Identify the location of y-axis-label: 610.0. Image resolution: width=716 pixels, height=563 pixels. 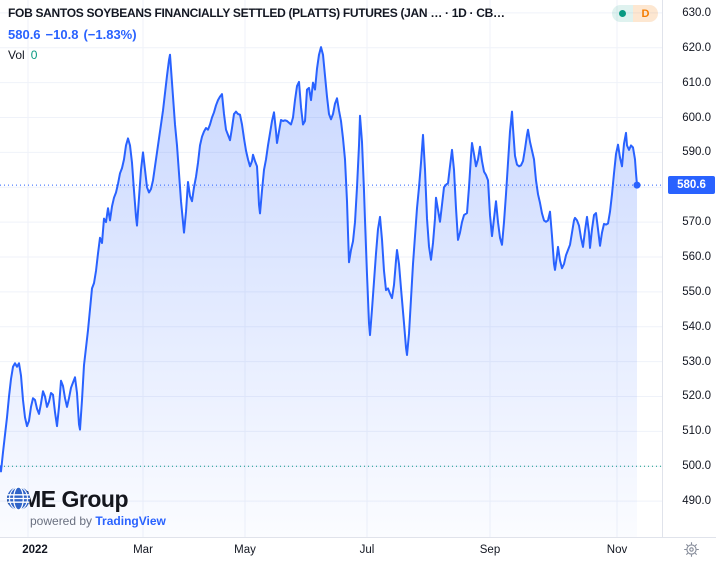
(696, 82).